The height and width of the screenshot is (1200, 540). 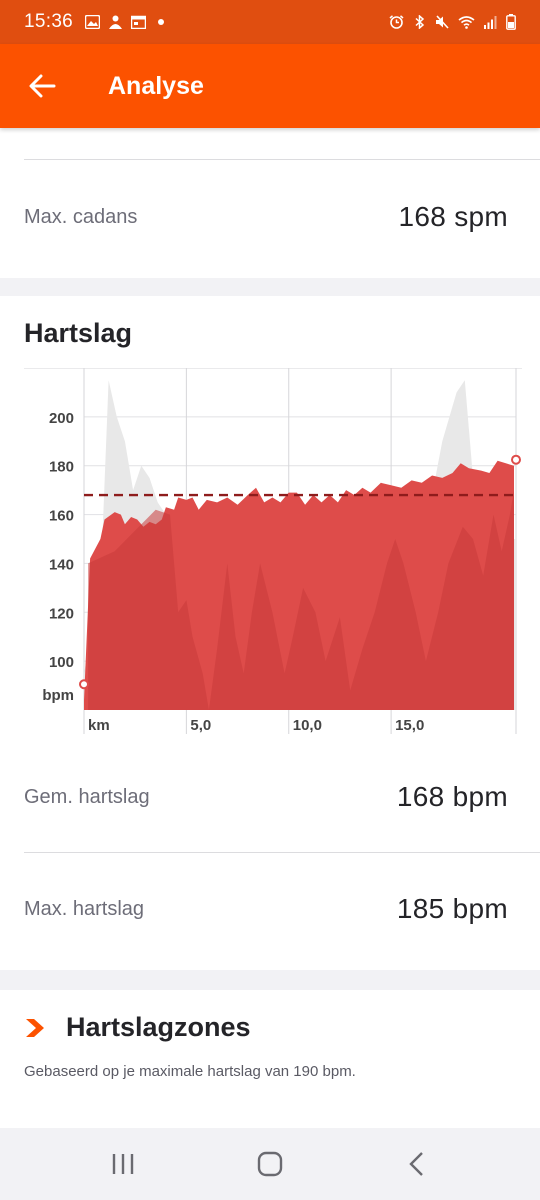 I want to click on x-tick-label: 10,0, so click(x=307, y=725).